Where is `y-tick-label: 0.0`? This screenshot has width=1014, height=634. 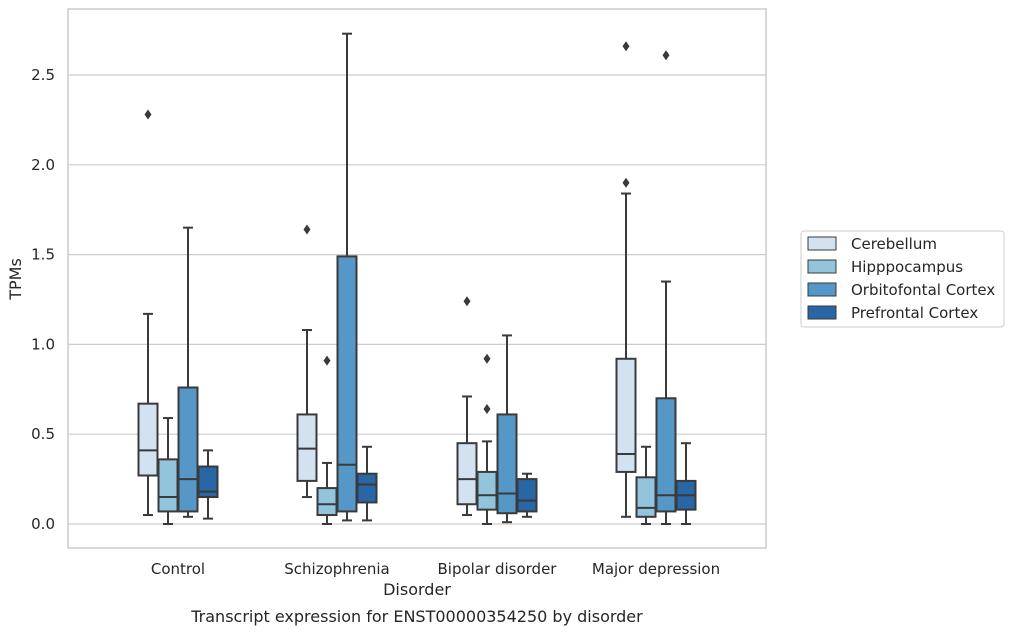 y-tick-label: 0.0 is located at coordinates (43, 524).